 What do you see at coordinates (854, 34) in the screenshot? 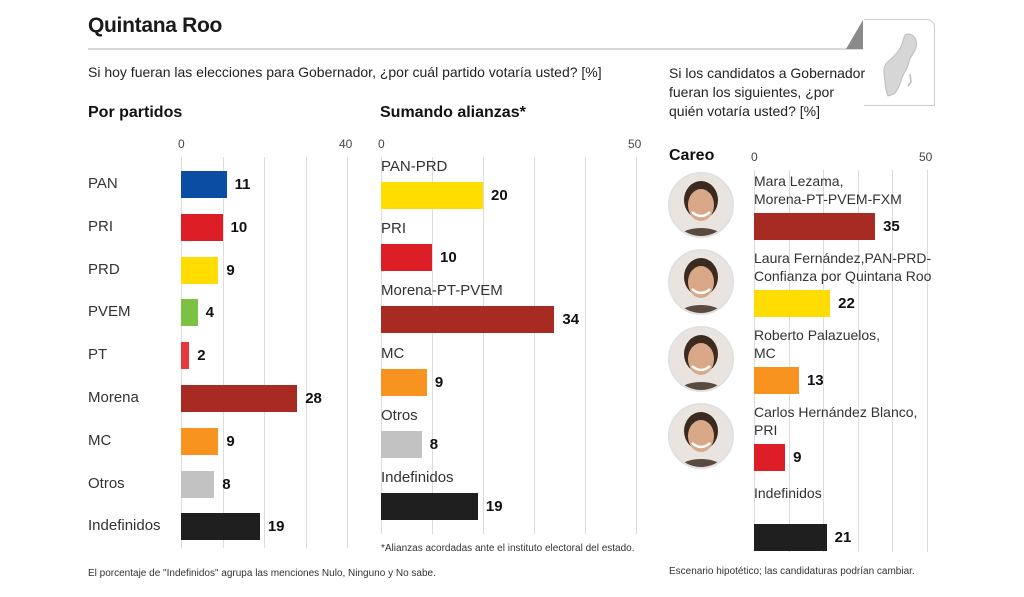
I see `map-tab-decoration` at bounding box center [854, 34].